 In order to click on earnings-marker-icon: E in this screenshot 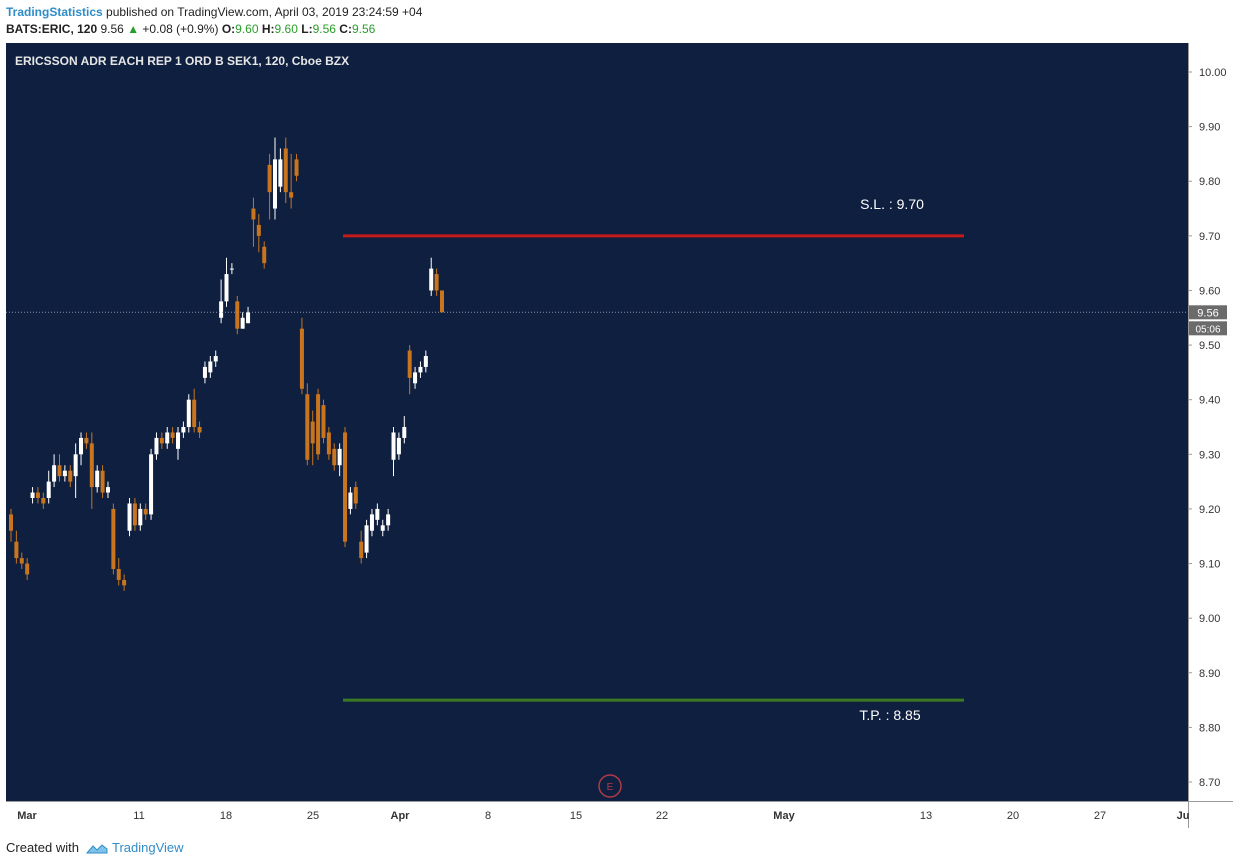, I will do `click(610, 786)`.